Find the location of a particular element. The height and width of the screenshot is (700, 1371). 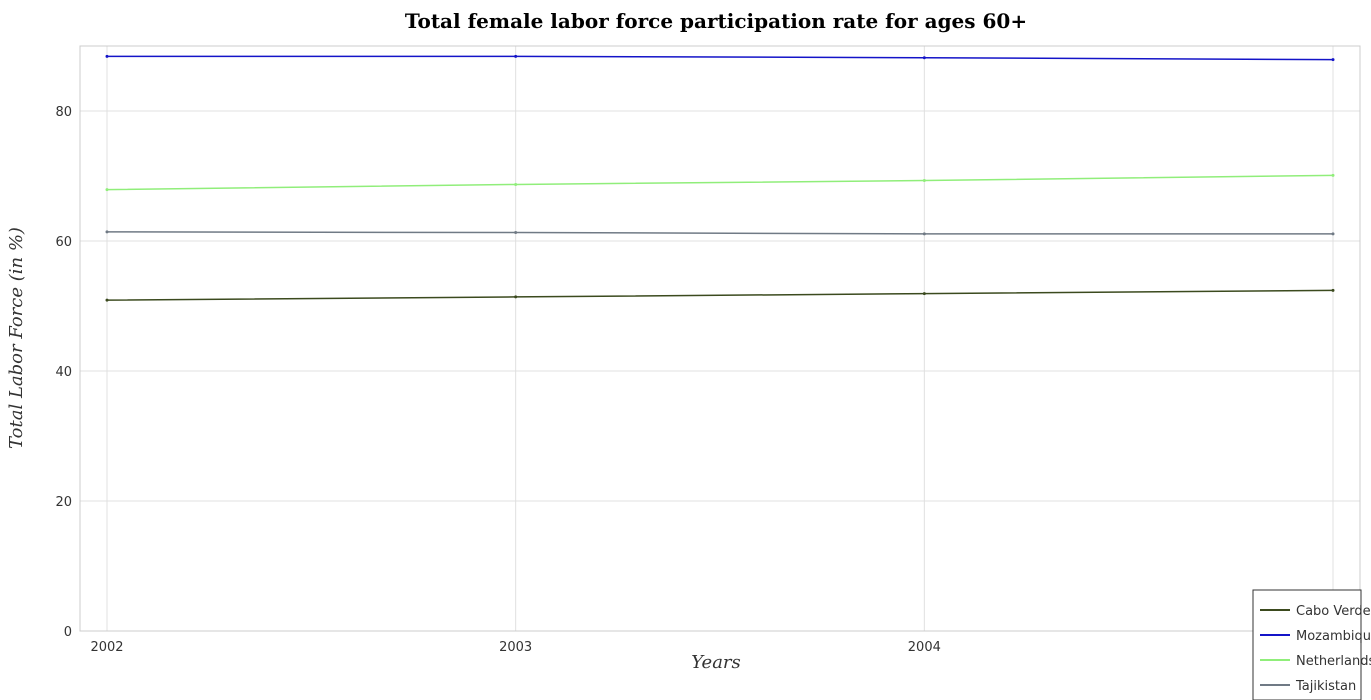

series-line-netherlands is located at coordinates (720, 182).